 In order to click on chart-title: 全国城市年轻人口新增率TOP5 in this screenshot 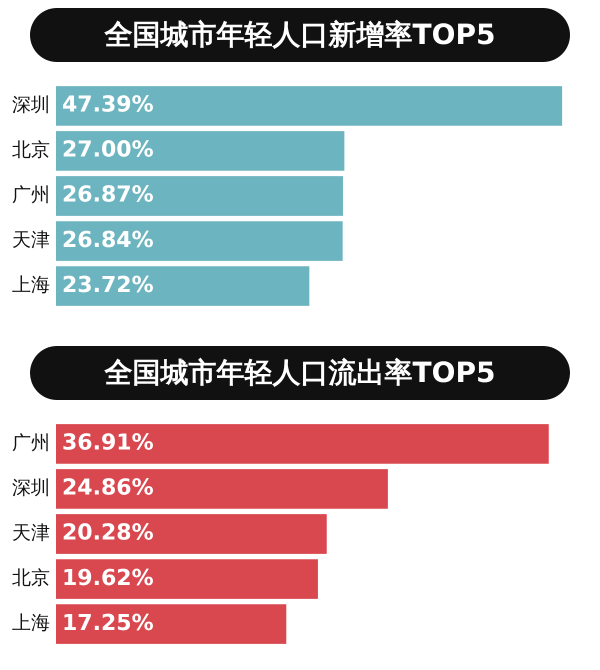, I will do `click(300, 35)`.